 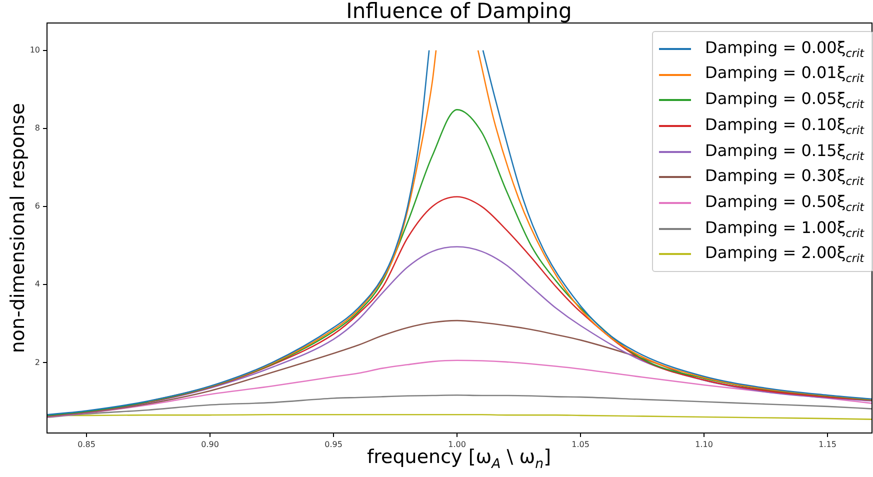 I want to click on legend-label: Damping = 0.50ξ$_{crit}$, so click(x=784, y=203).